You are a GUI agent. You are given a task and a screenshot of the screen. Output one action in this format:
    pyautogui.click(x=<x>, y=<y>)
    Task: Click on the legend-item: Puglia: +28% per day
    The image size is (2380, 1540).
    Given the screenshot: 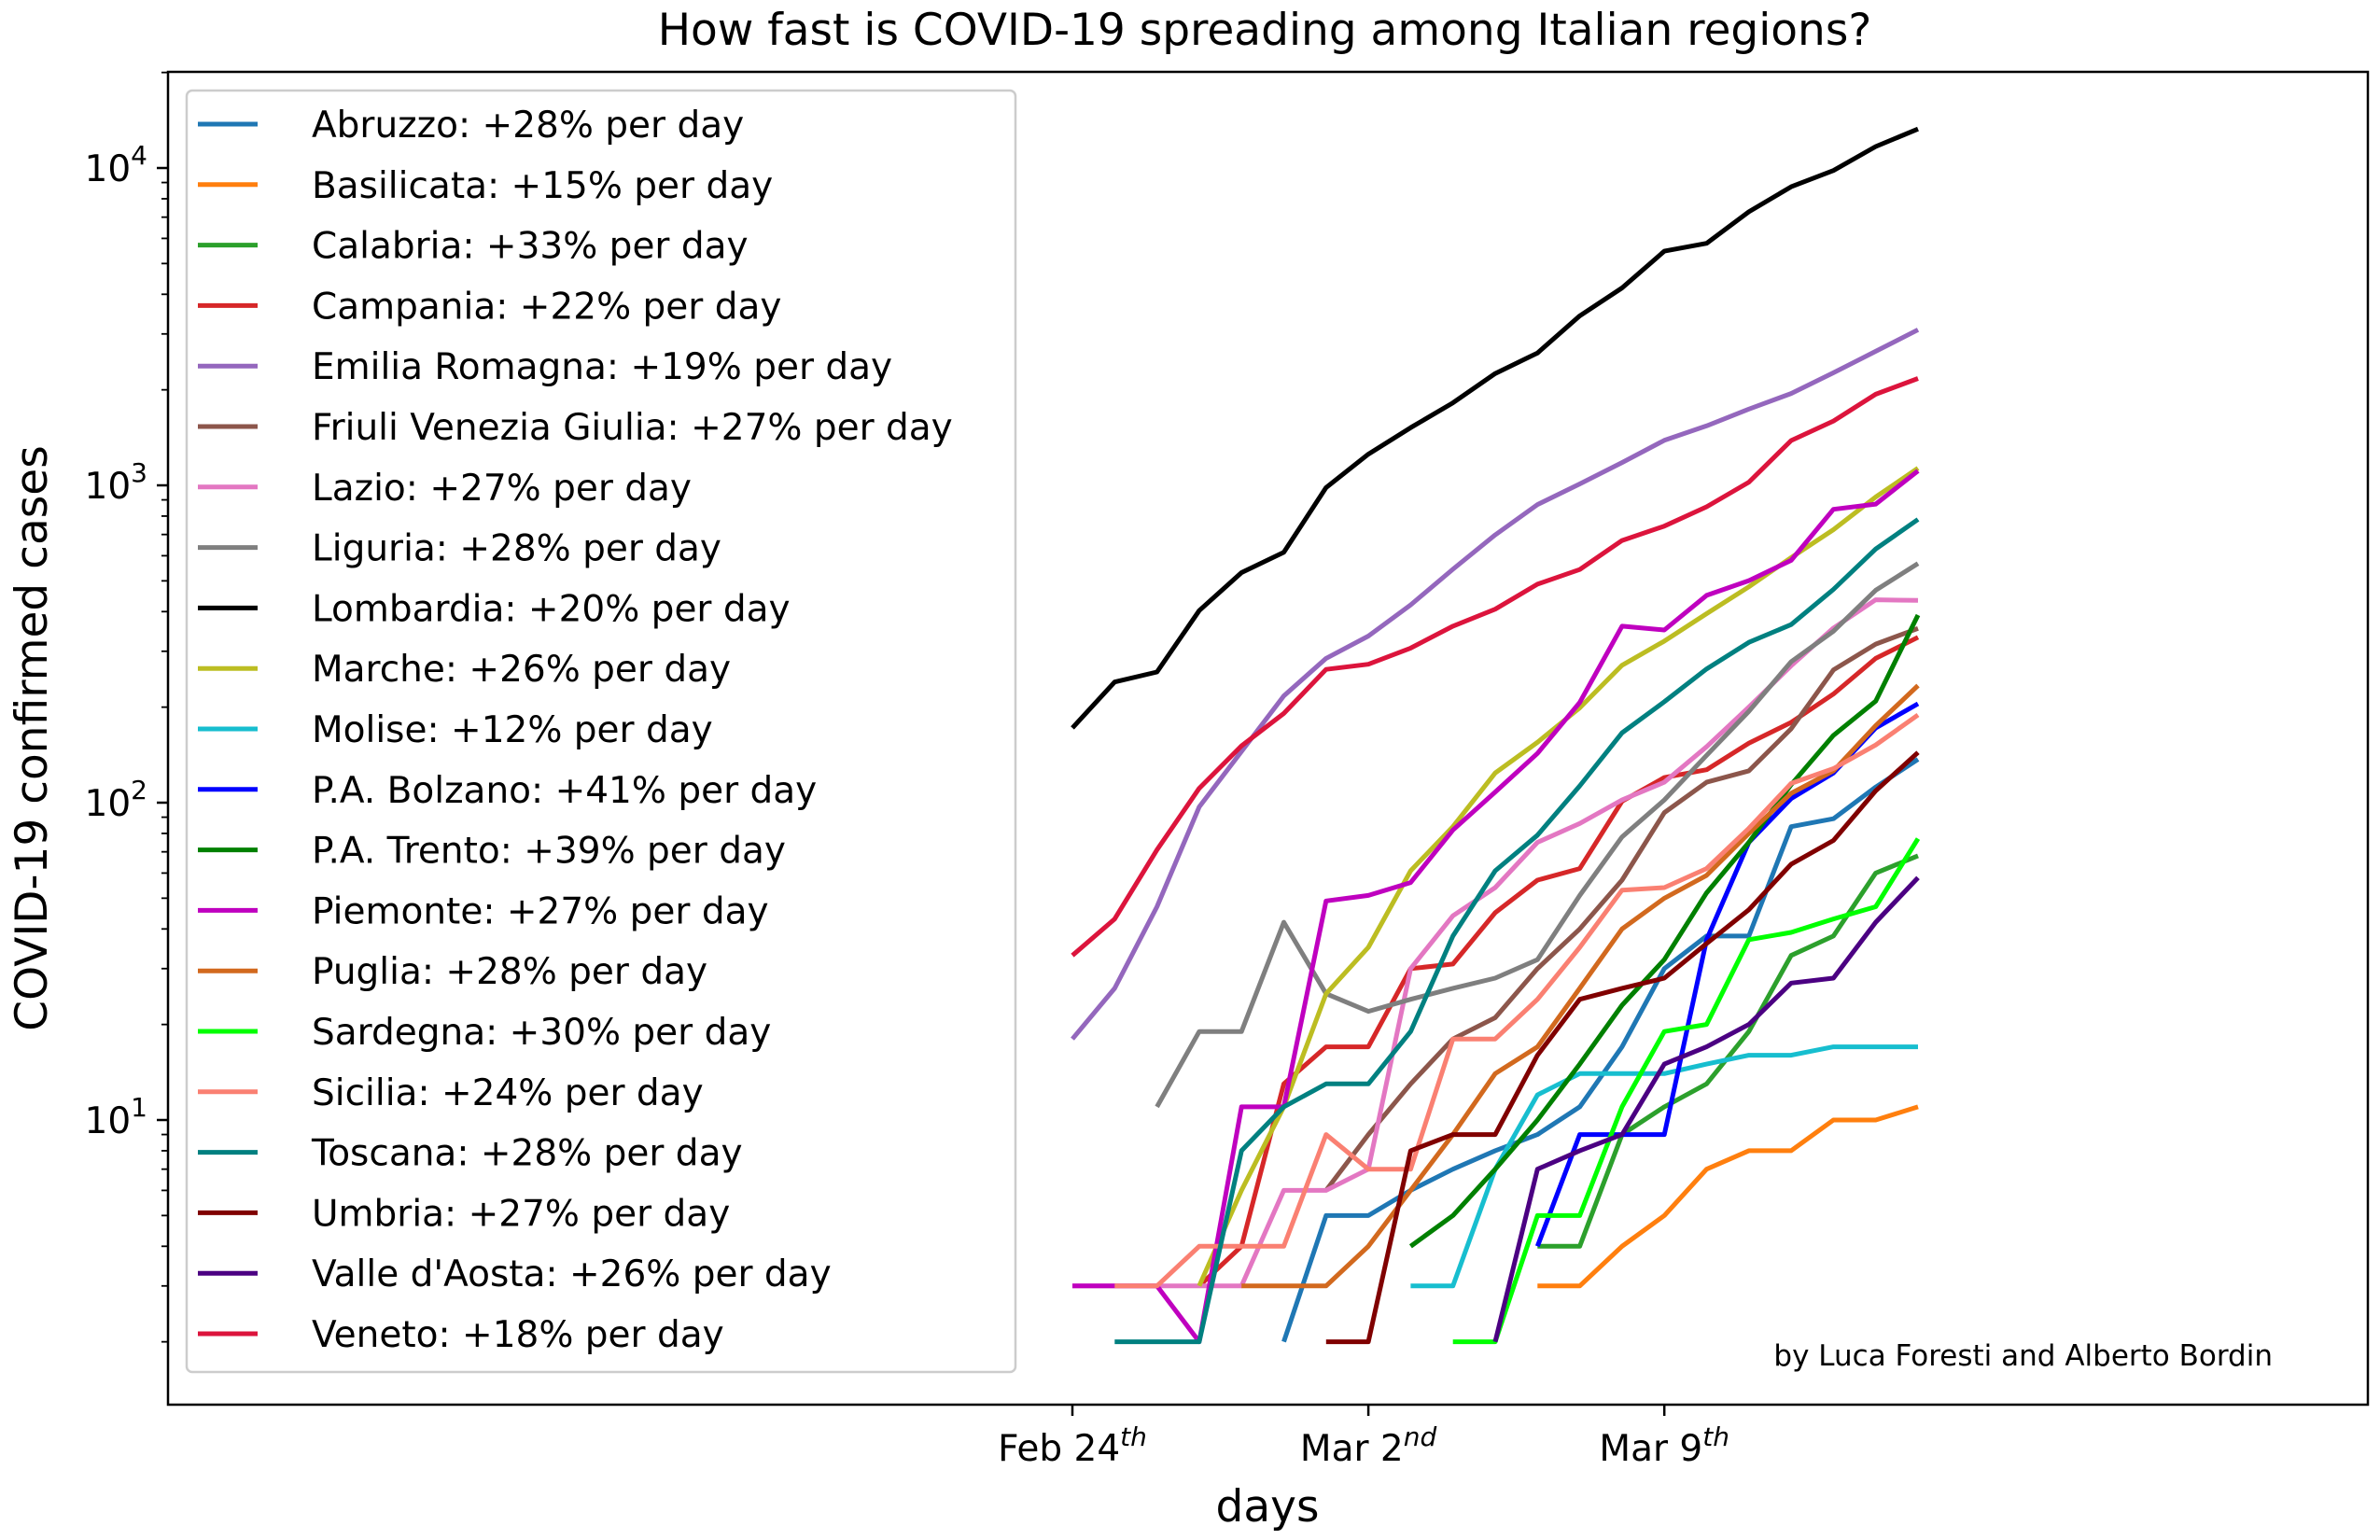 What is the action you would take?
    pyautogui.click(x=452, y=972)
    